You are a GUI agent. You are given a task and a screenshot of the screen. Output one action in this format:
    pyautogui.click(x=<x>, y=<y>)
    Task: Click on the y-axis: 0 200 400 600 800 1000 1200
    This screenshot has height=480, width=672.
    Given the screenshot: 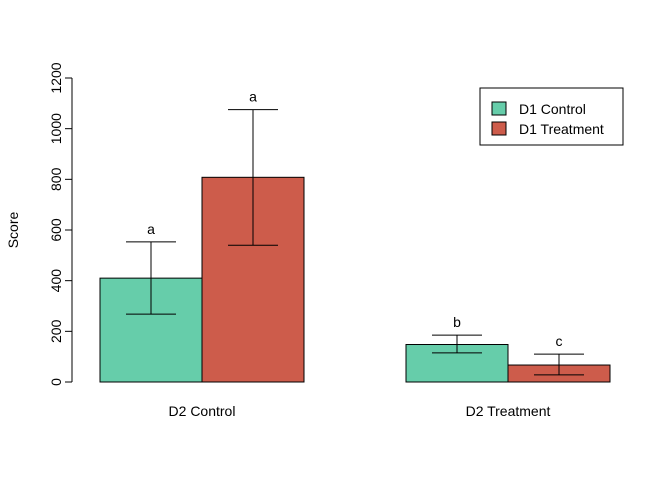 What is the action you would take?
    pyautogui.click(x=60, y=224)
    